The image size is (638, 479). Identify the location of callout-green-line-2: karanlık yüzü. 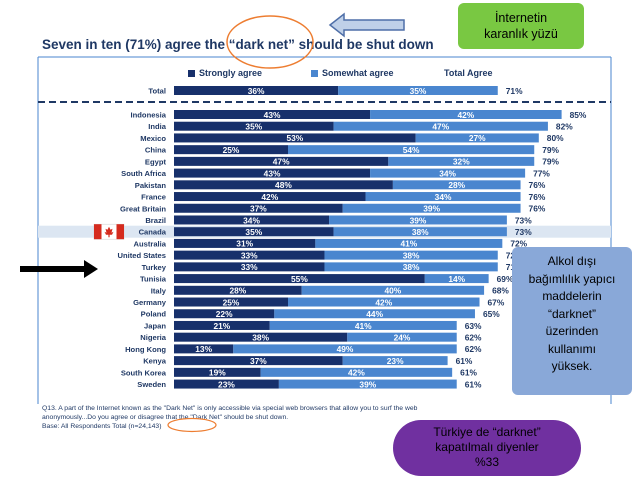
(521, 34).